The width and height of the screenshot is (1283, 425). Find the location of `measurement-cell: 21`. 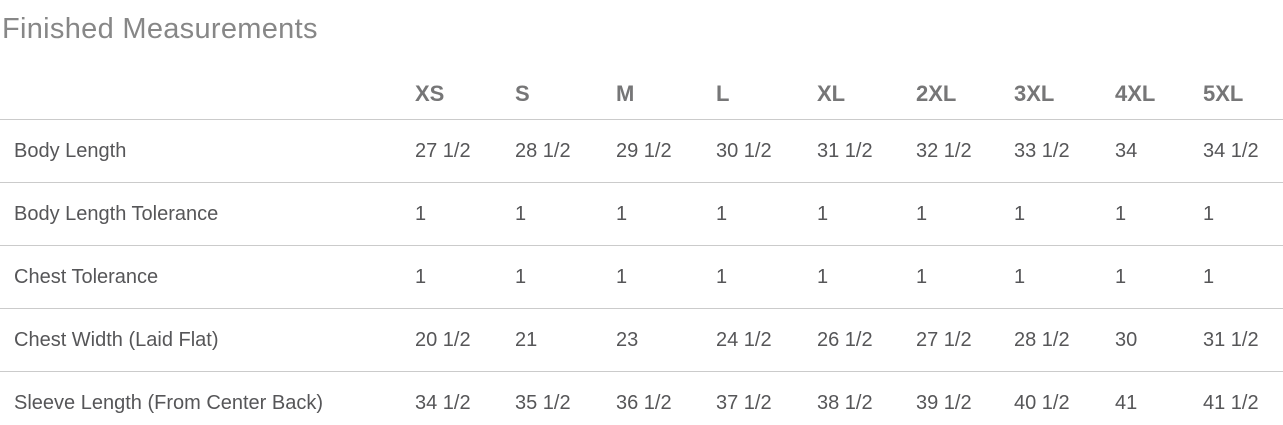

measurement-cell: 21 is located at coordinates (565, 340).